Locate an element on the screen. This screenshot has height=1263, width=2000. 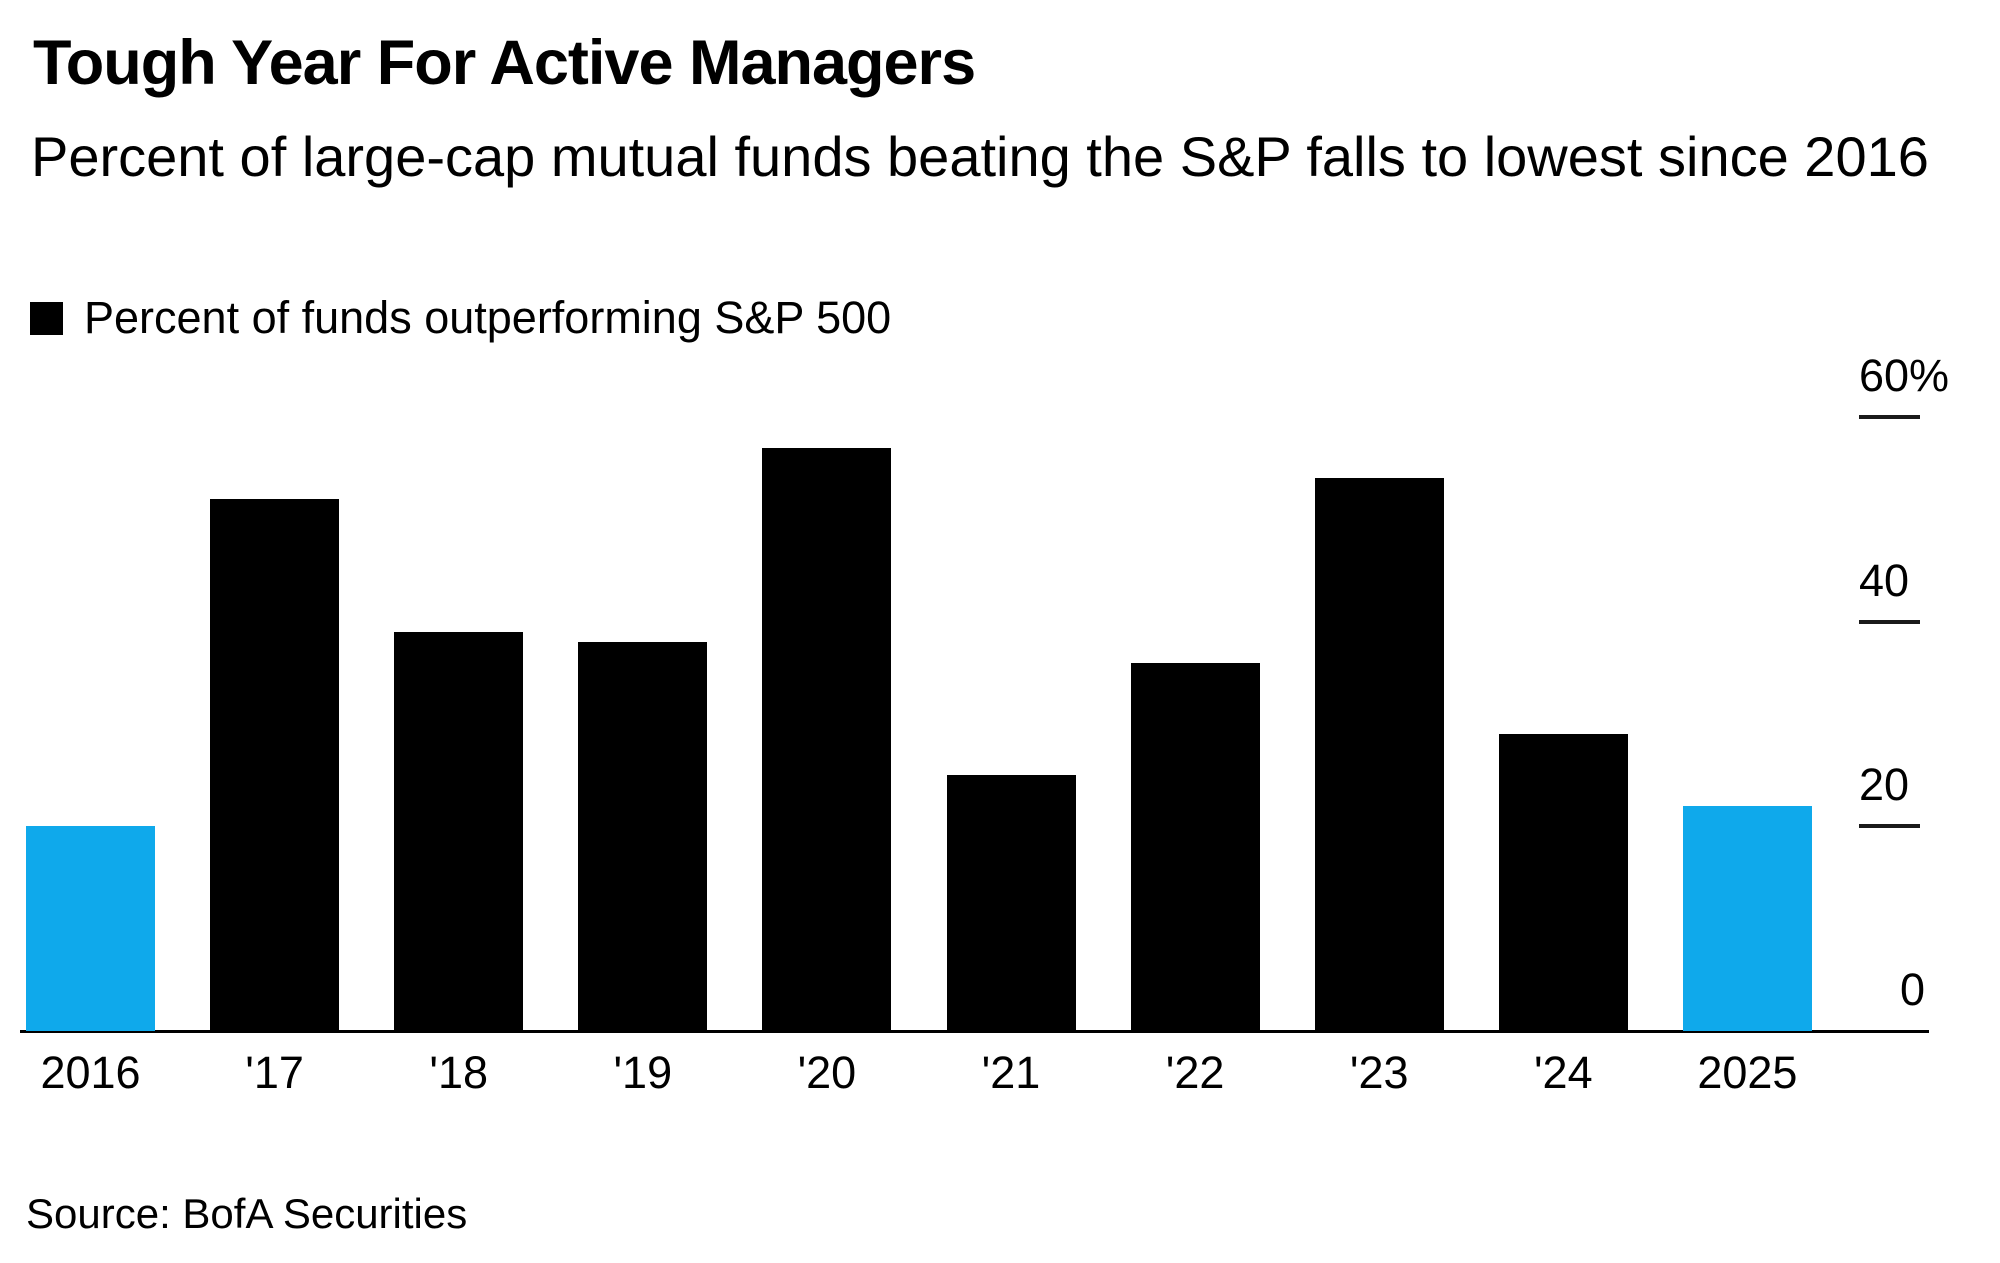
x-axis-label-17: '17 is located at coordinates (274, 1072).